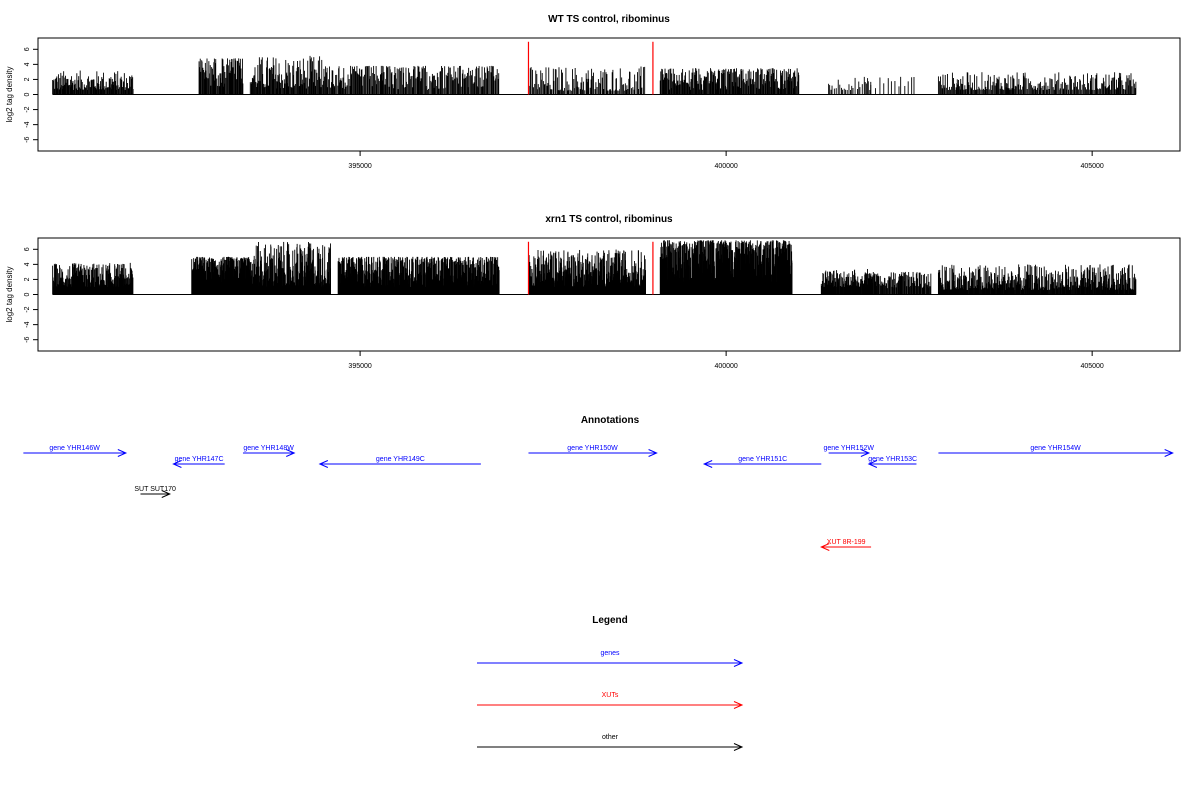 The height and width of the screenshot is (800, 1200). I want to click on chart-title: xrn1 TS control, ribominus, so click(609, 219).